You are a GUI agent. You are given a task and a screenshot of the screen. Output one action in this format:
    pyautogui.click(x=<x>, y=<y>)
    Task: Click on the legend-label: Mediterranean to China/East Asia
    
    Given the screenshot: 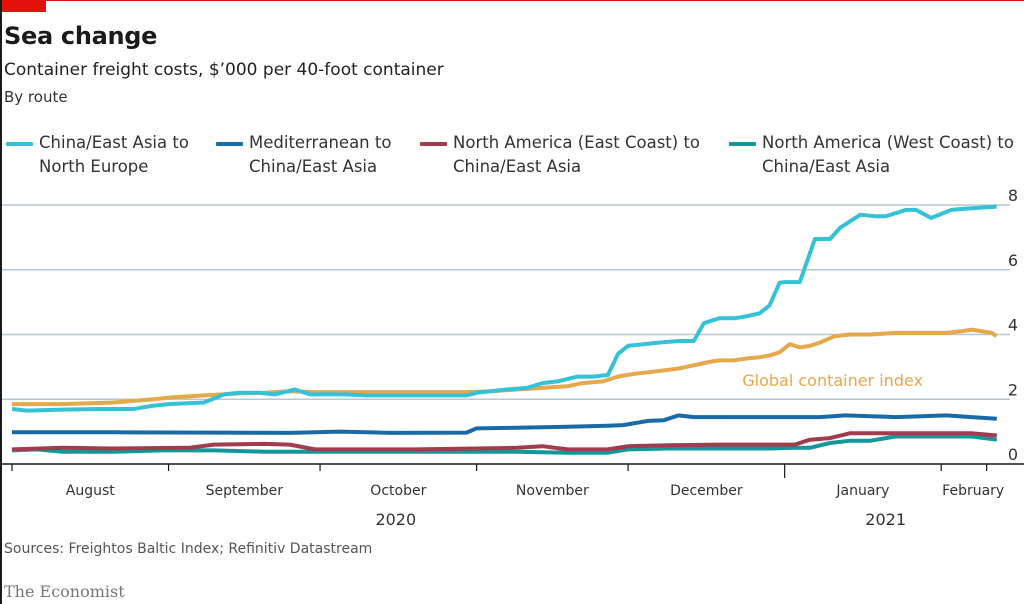 What is the action you would take?
    pyautogui.click(x=320, y=155)
    